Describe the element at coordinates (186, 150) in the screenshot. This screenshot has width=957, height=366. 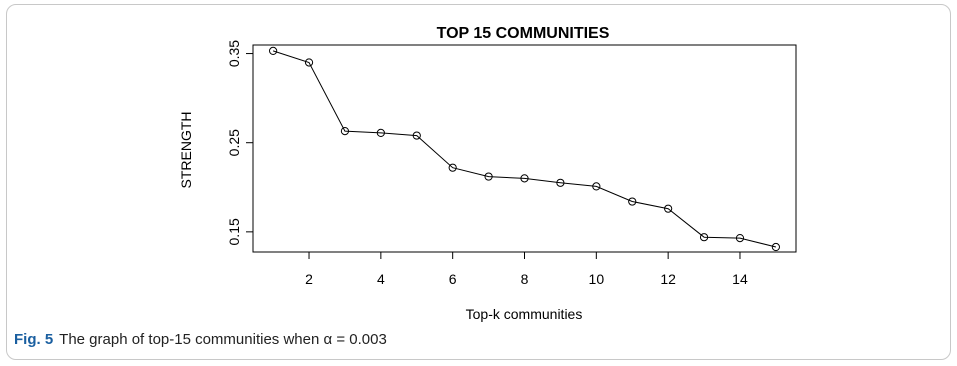
I see `y-axis-label: STRENGTH` at that location.